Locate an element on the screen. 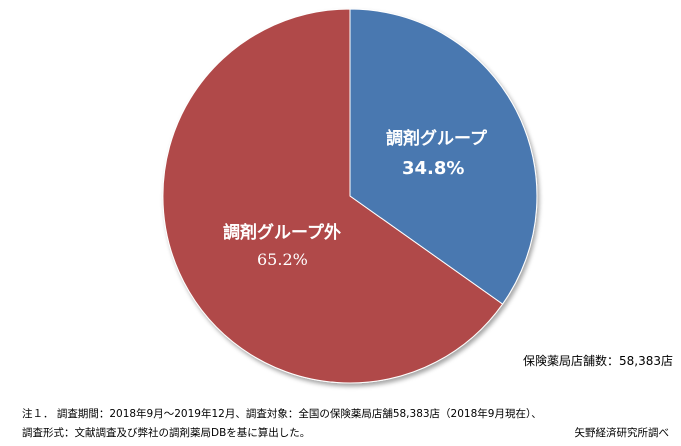 The image size is (681, 446). slice-label-outside-group: 調剤グループ外 is located at coordinates (282, 233).